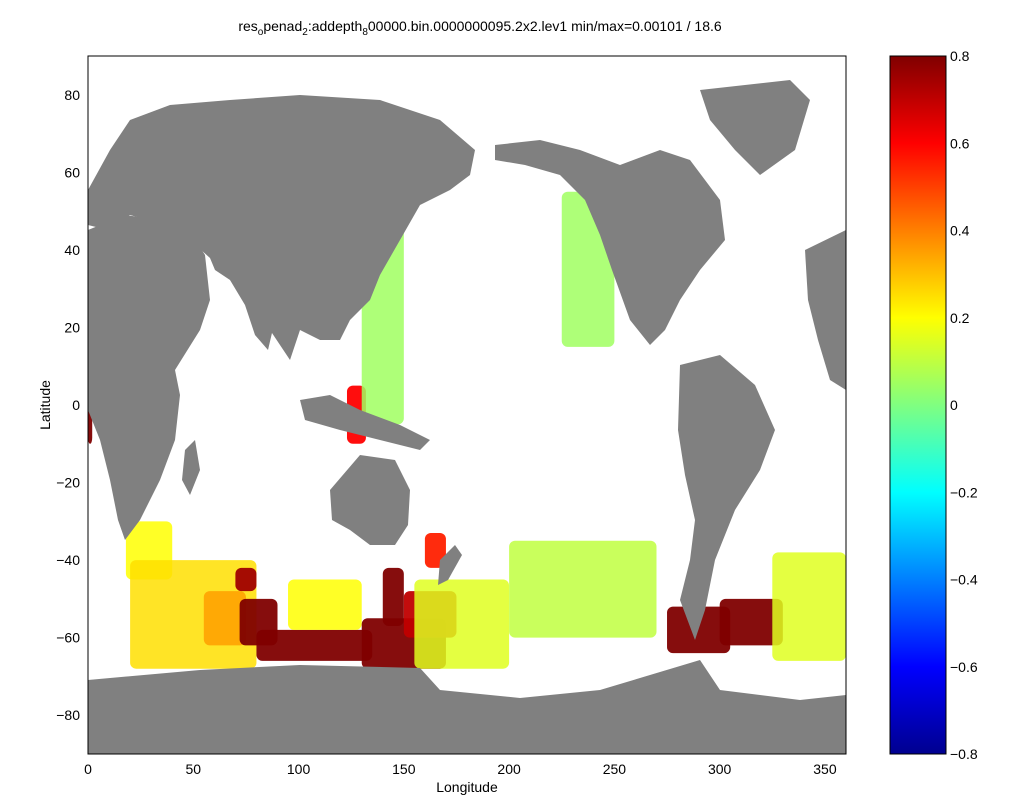  I want to click on y-tick-label: 0, so click(76, 405).